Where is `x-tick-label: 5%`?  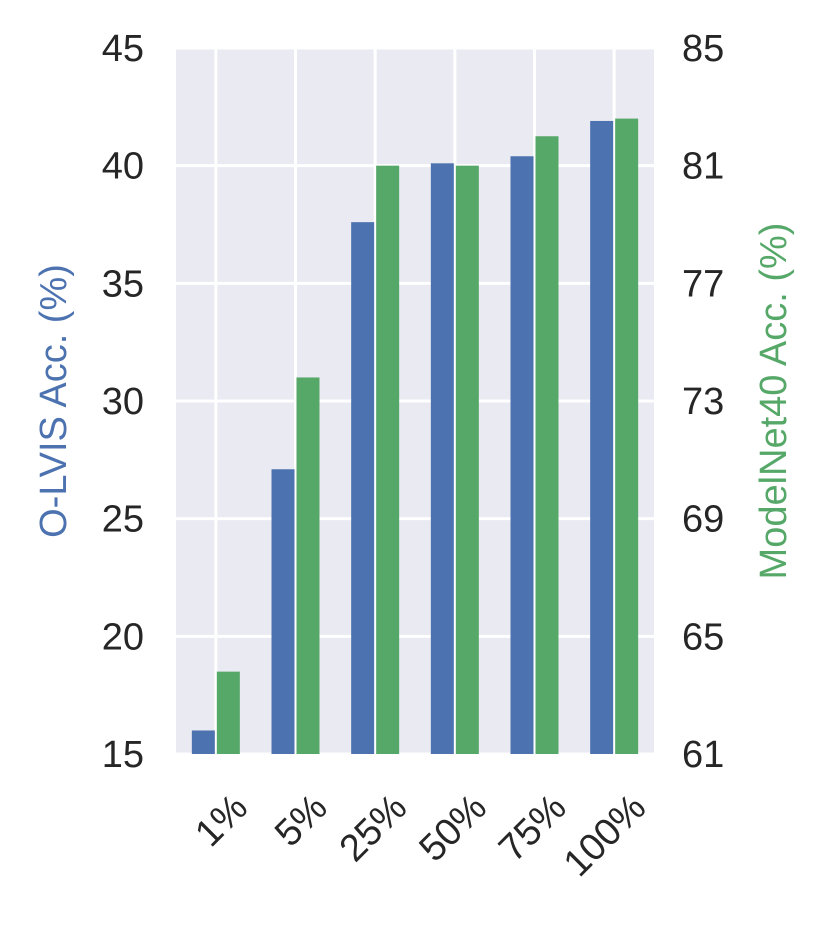
x-tick-label: 5% is located at coordinates (301, 820).